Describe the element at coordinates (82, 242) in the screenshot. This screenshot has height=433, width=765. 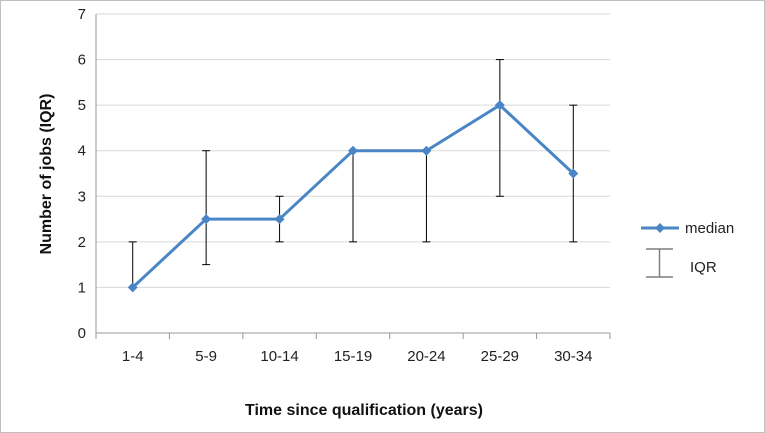
I see `y-tick-label: 2` at that location.